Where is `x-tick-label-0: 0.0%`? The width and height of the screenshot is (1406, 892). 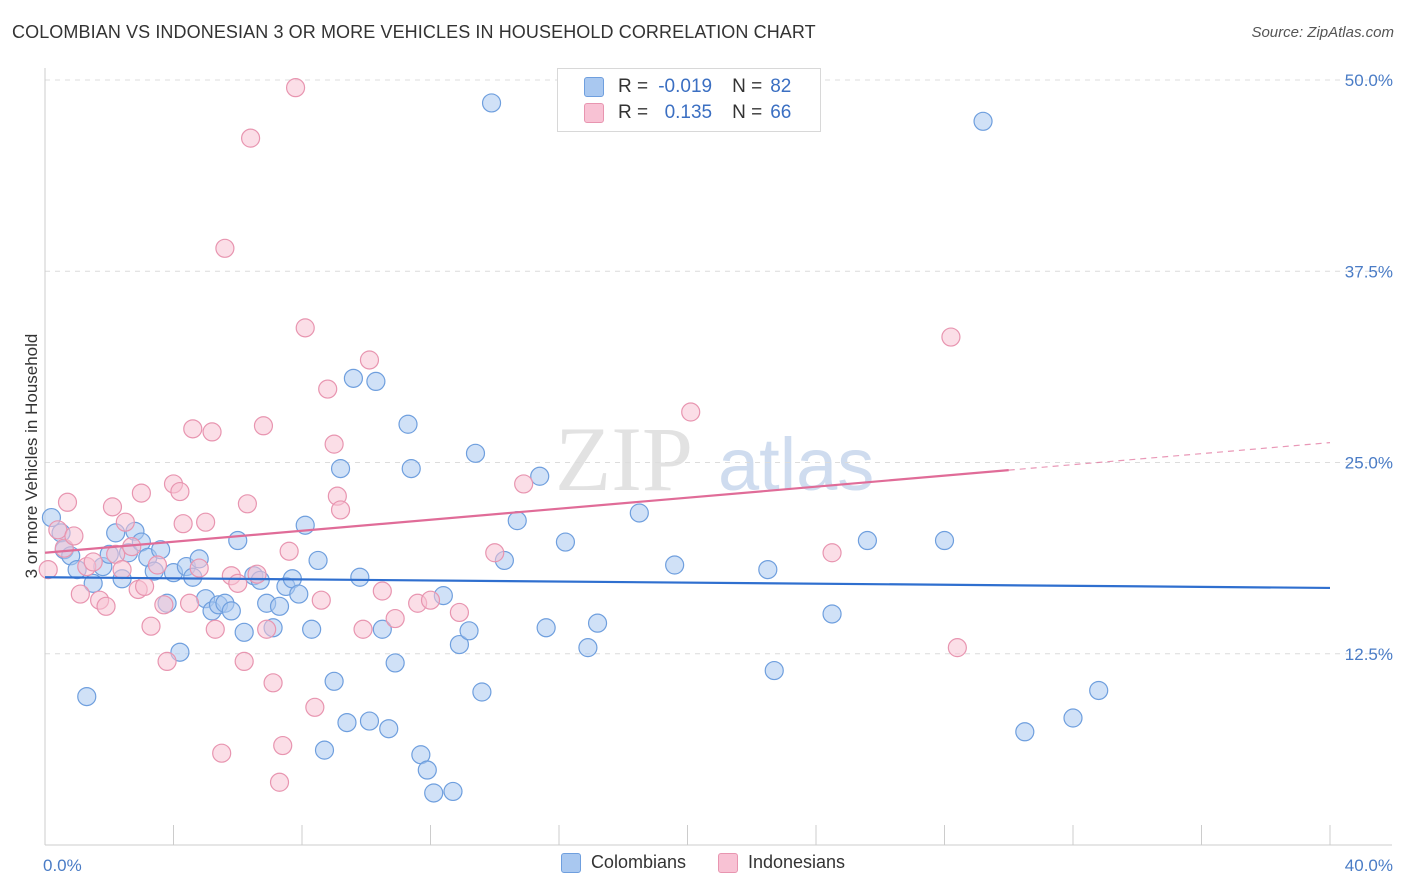 x-tick-label-0: 0.0% is located at coordinates (62, 865).